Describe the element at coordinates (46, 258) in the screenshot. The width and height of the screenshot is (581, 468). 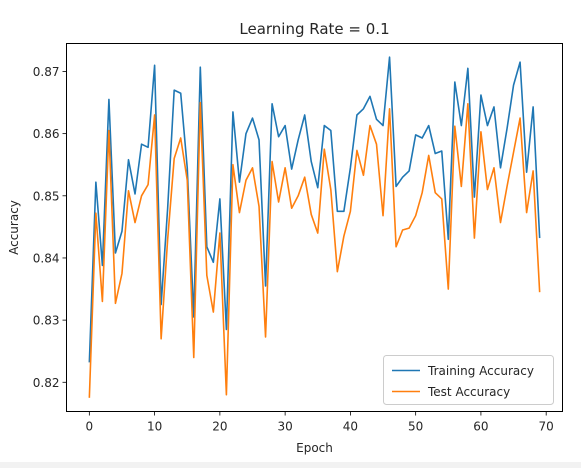
I see `y-tick-label: 0.84` at that location.